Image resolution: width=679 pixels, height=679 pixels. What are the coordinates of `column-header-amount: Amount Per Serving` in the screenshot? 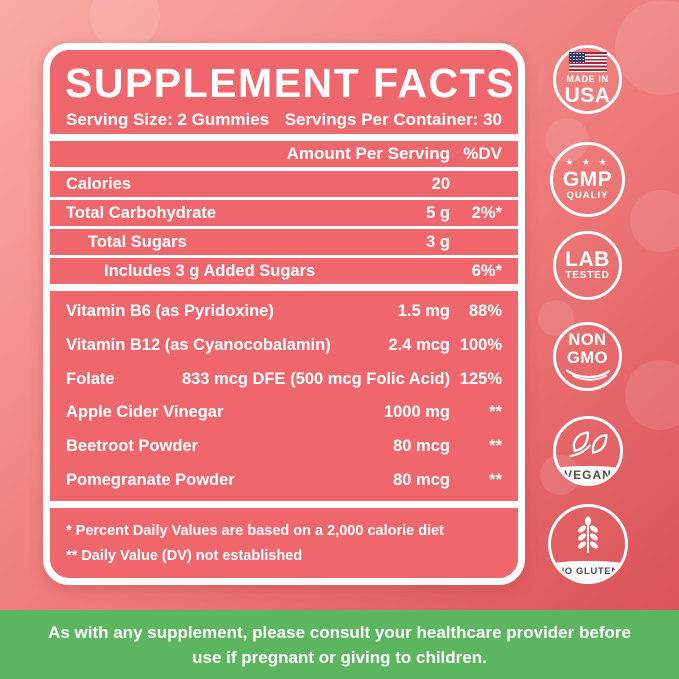 It's located at (368, 153).